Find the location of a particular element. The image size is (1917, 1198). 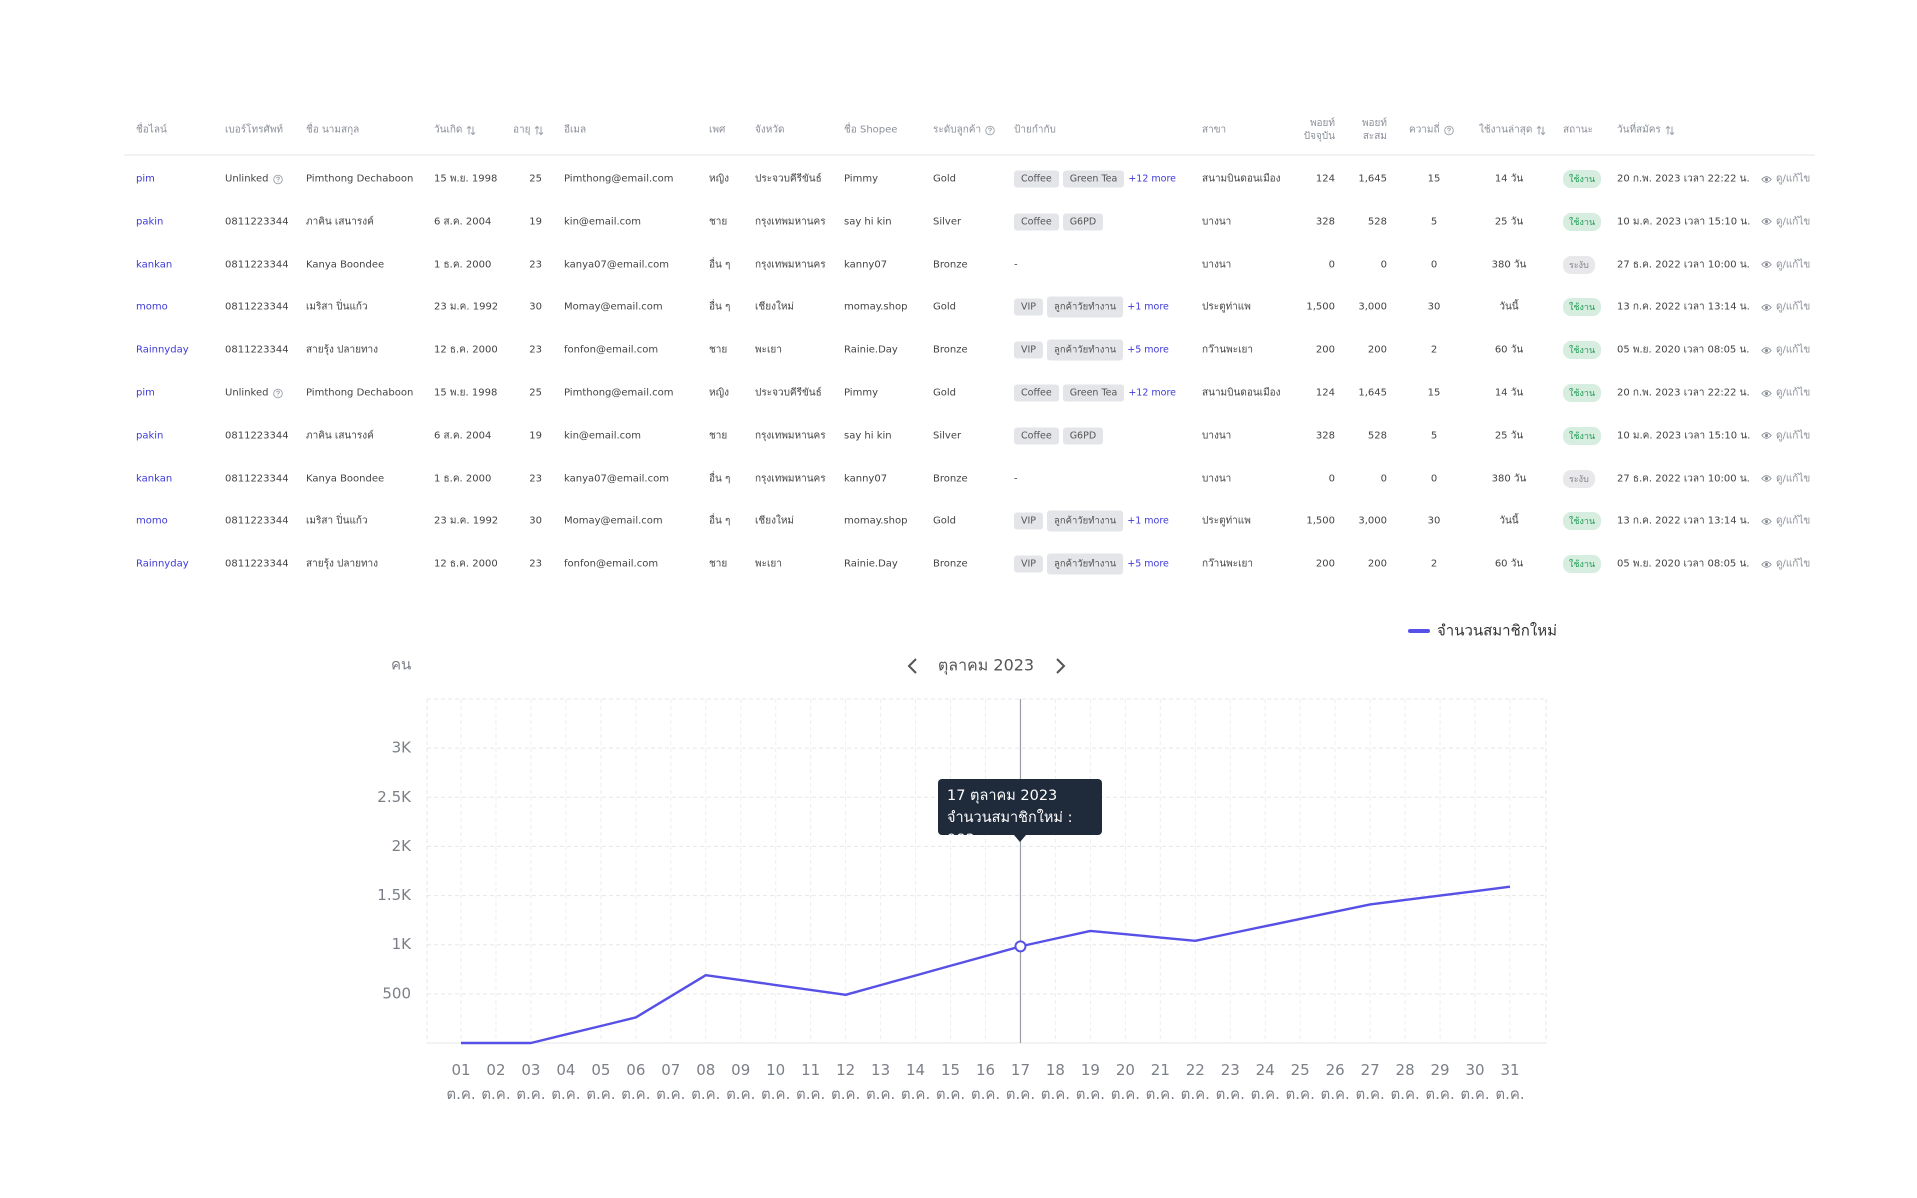

table-cell: กรุงเทพมหานคร is located at coordinates (790, 221).